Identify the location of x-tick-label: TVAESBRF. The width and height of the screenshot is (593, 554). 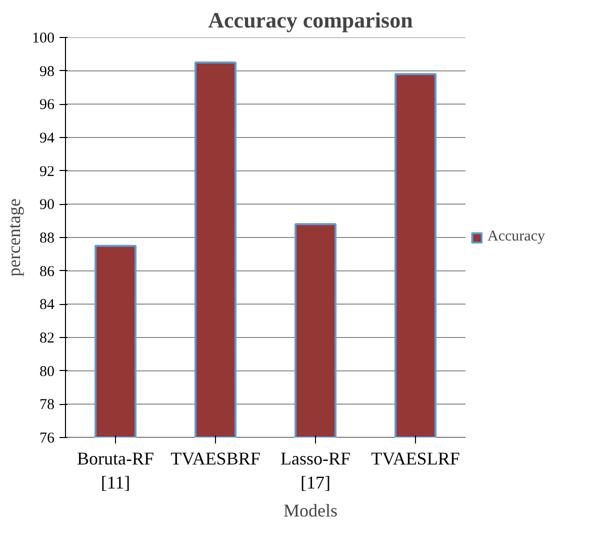
(215, 458).